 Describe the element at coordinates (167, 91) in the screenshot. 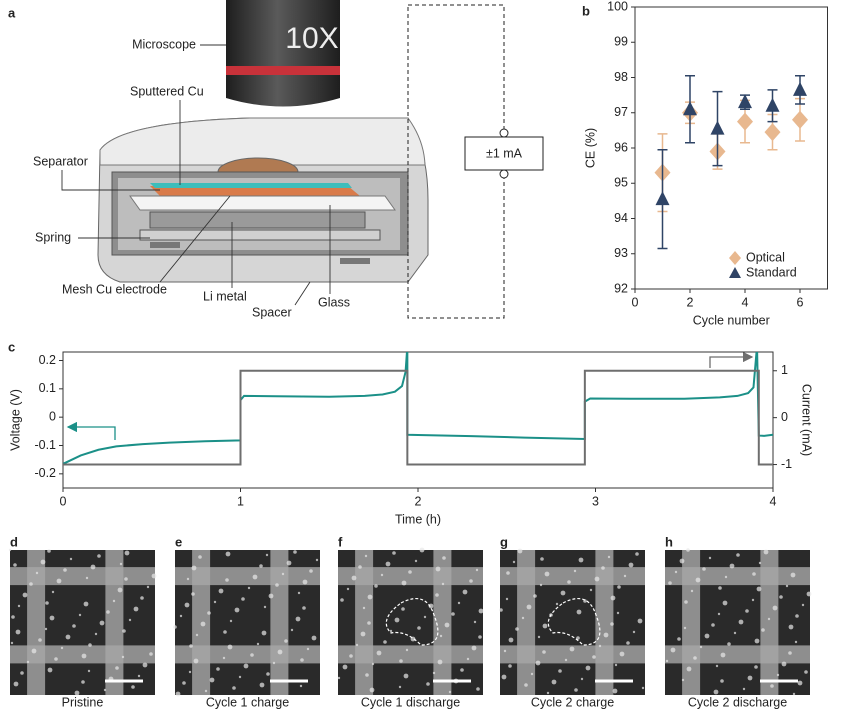

I see `label: Sputtered Cu` at that location.